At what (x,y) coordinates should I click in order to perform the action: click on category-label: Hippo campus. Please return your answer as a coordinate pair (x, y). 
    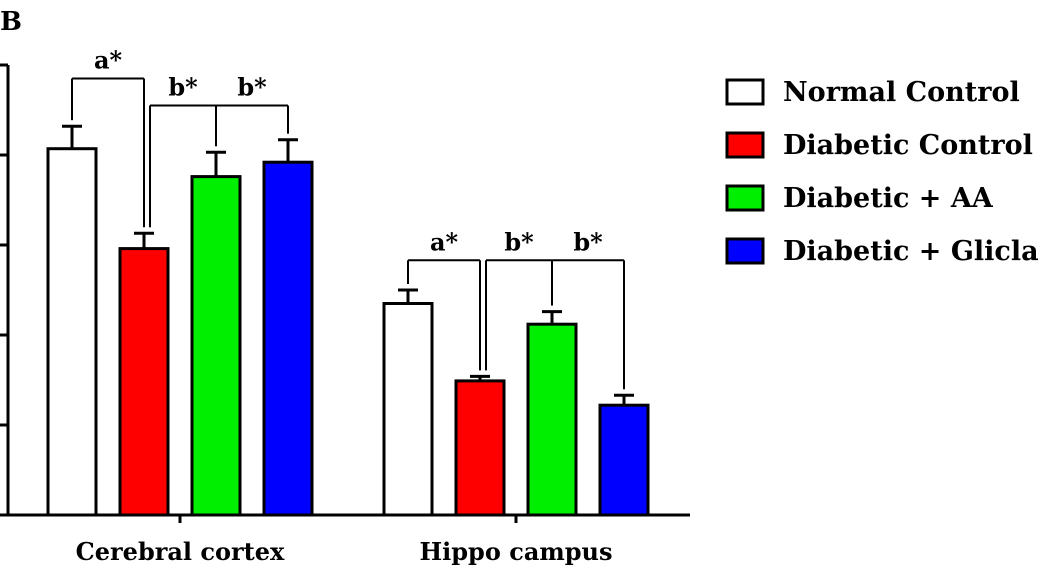
    Looking at the image, I should click on (515, 551).